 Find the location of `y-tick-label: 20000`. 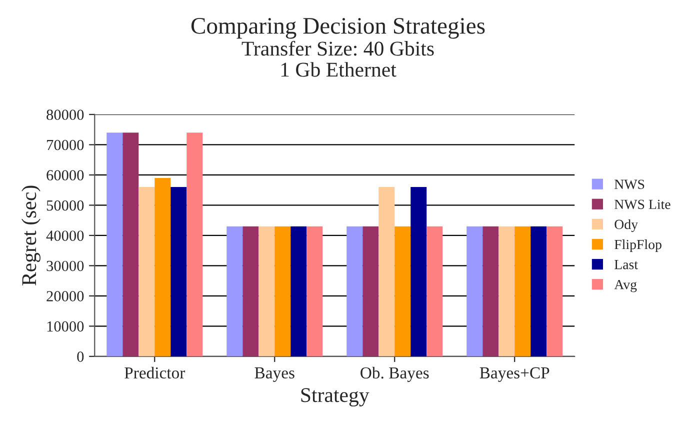

y-tick-label: 20000 is located at coordinates (65, 296).